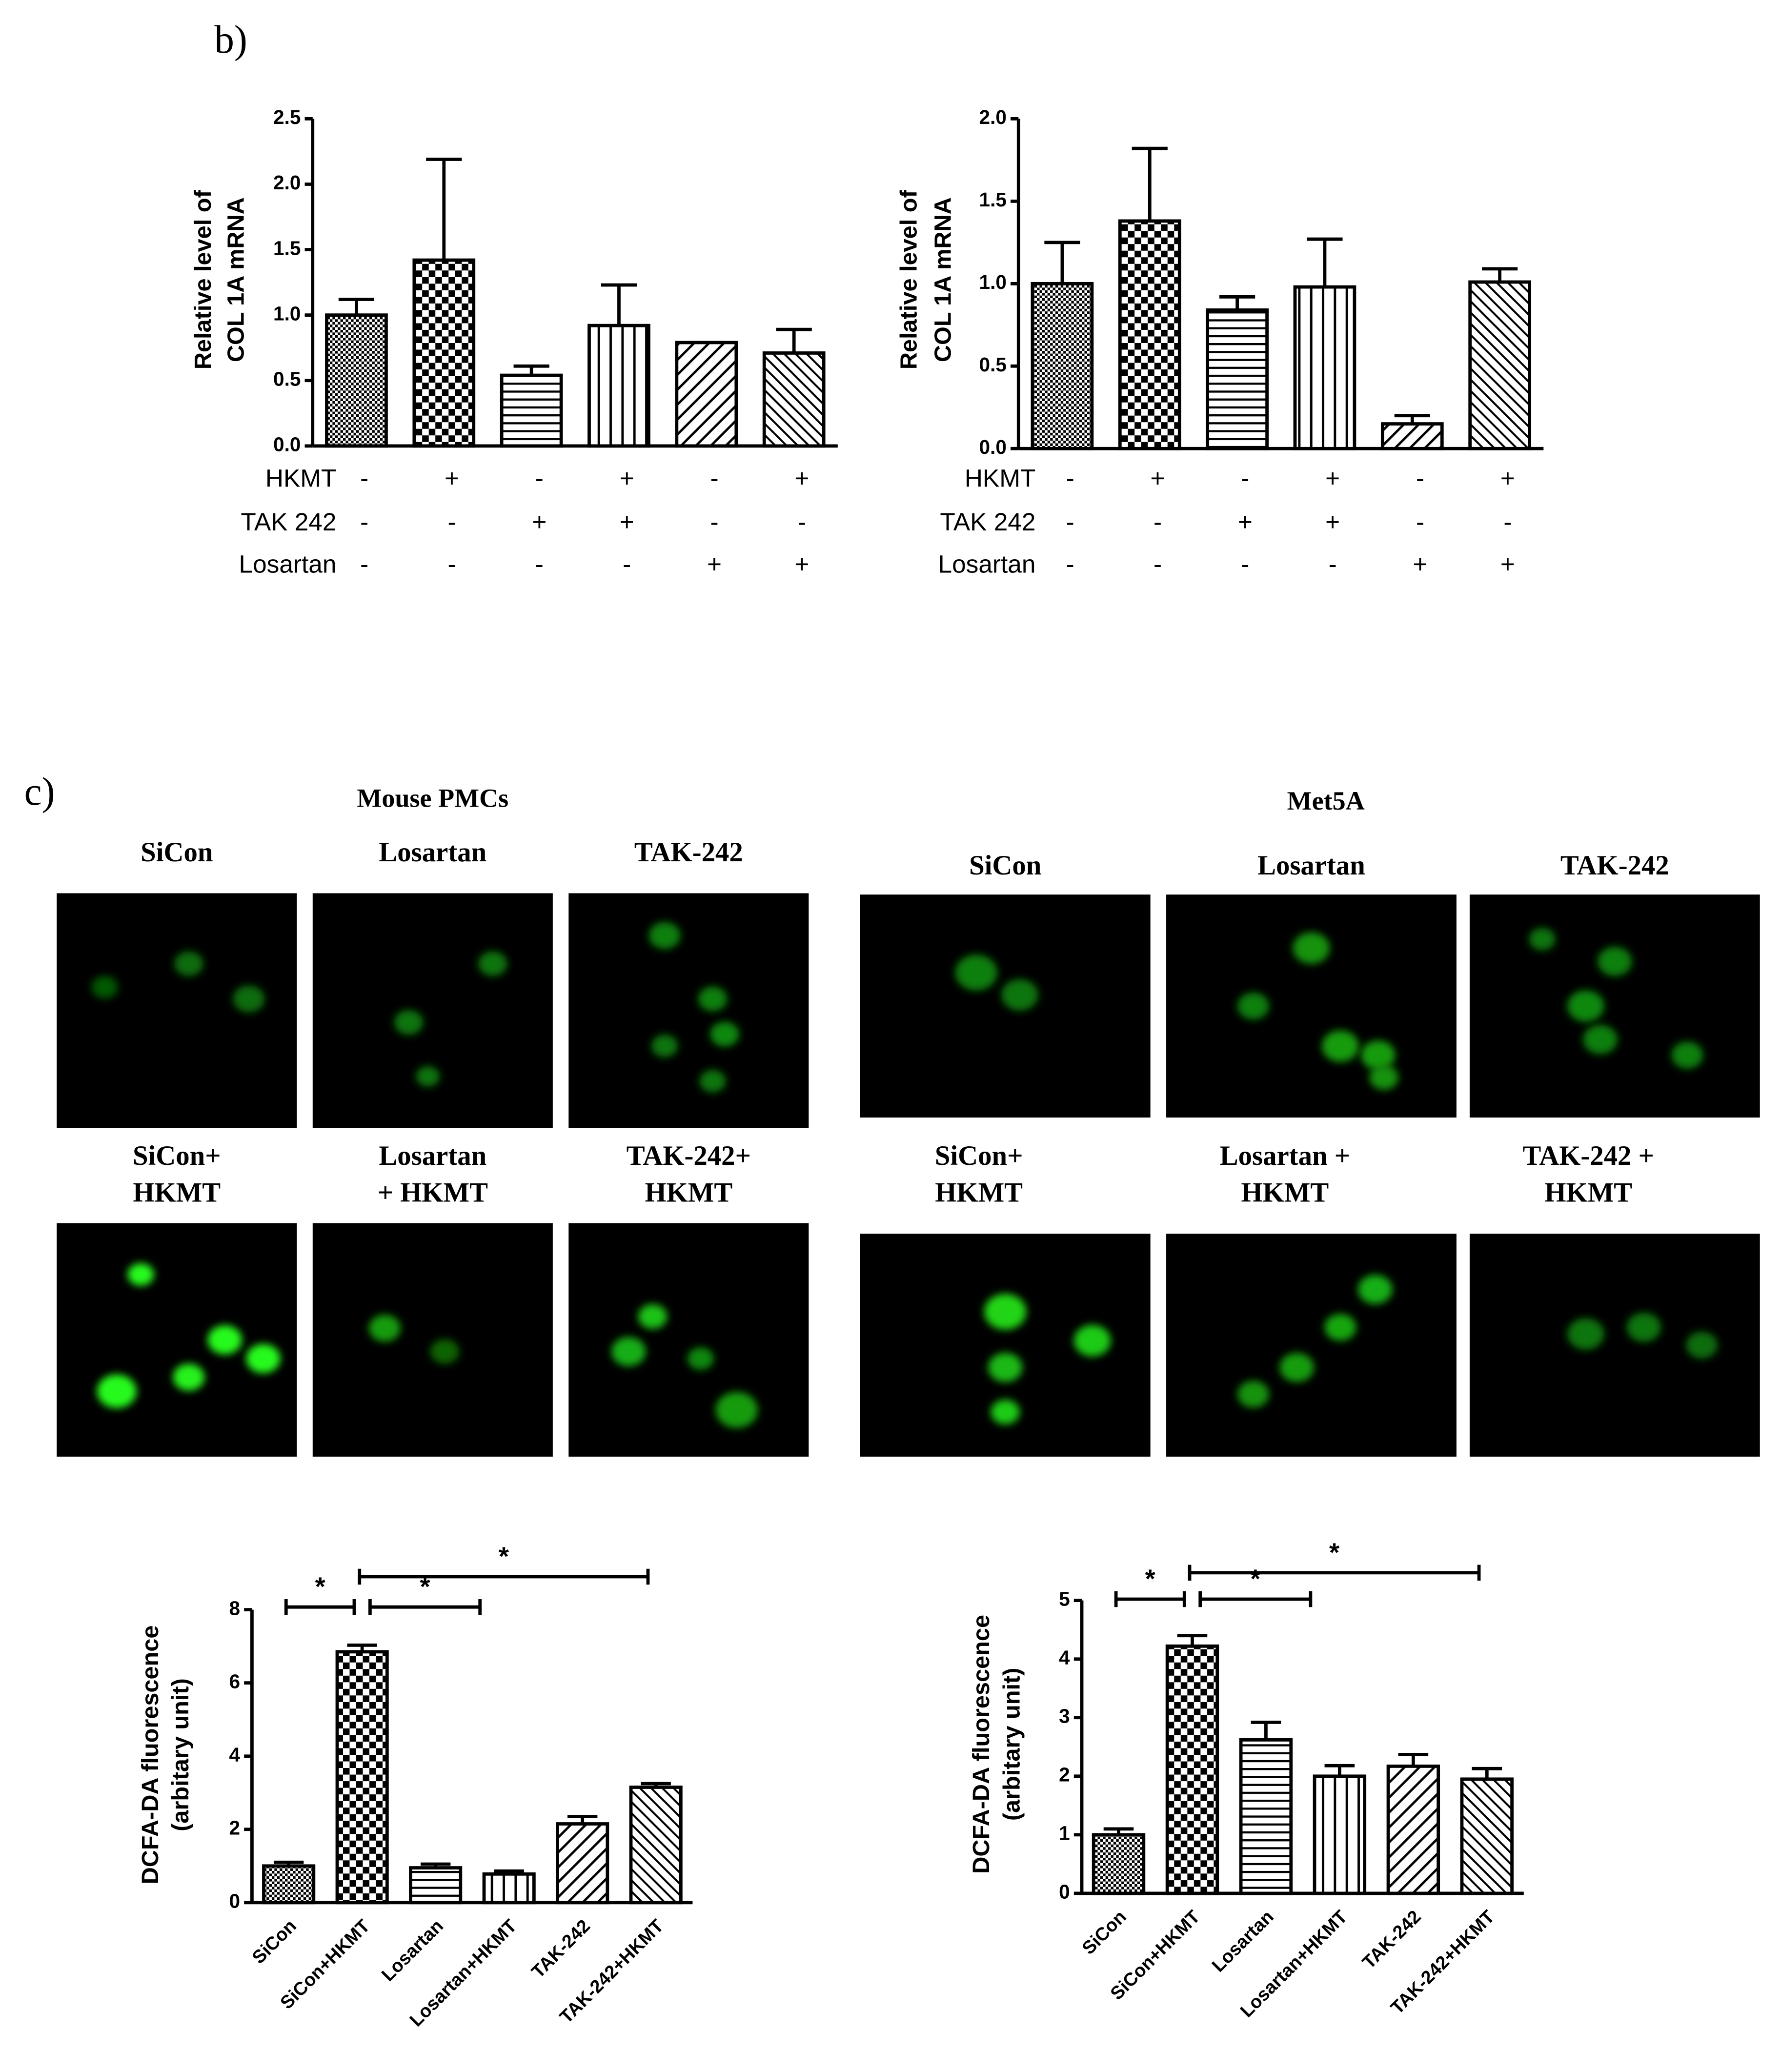  Describe the element at coordinates (287, 248) in the screenshot. I see `y-tick-label: 1.5` at that location.